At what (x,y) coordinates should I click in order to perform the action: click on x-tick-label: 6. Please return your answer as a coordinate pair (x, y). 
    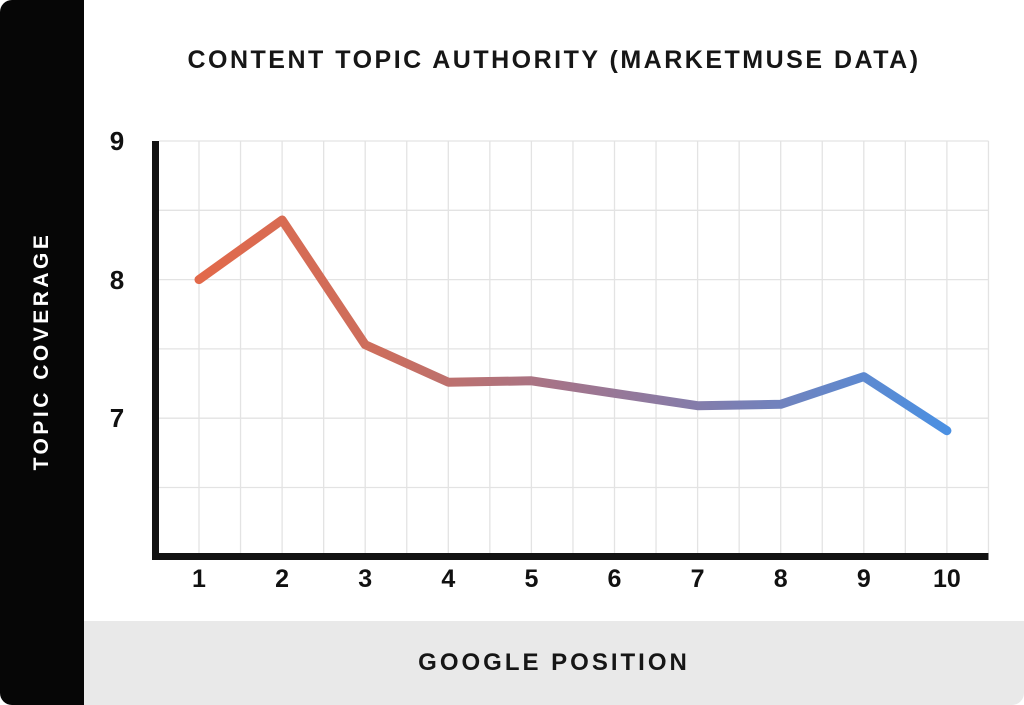
    Looking at the image, I should click on (614, 579).